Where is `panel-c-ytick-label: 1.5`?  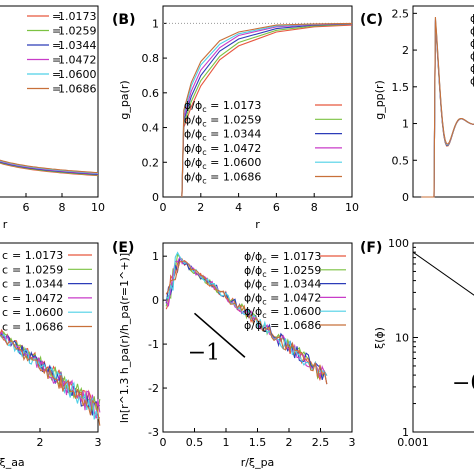 panel-c-ytick-label: 1.5 is located at coordinates (401, 87).